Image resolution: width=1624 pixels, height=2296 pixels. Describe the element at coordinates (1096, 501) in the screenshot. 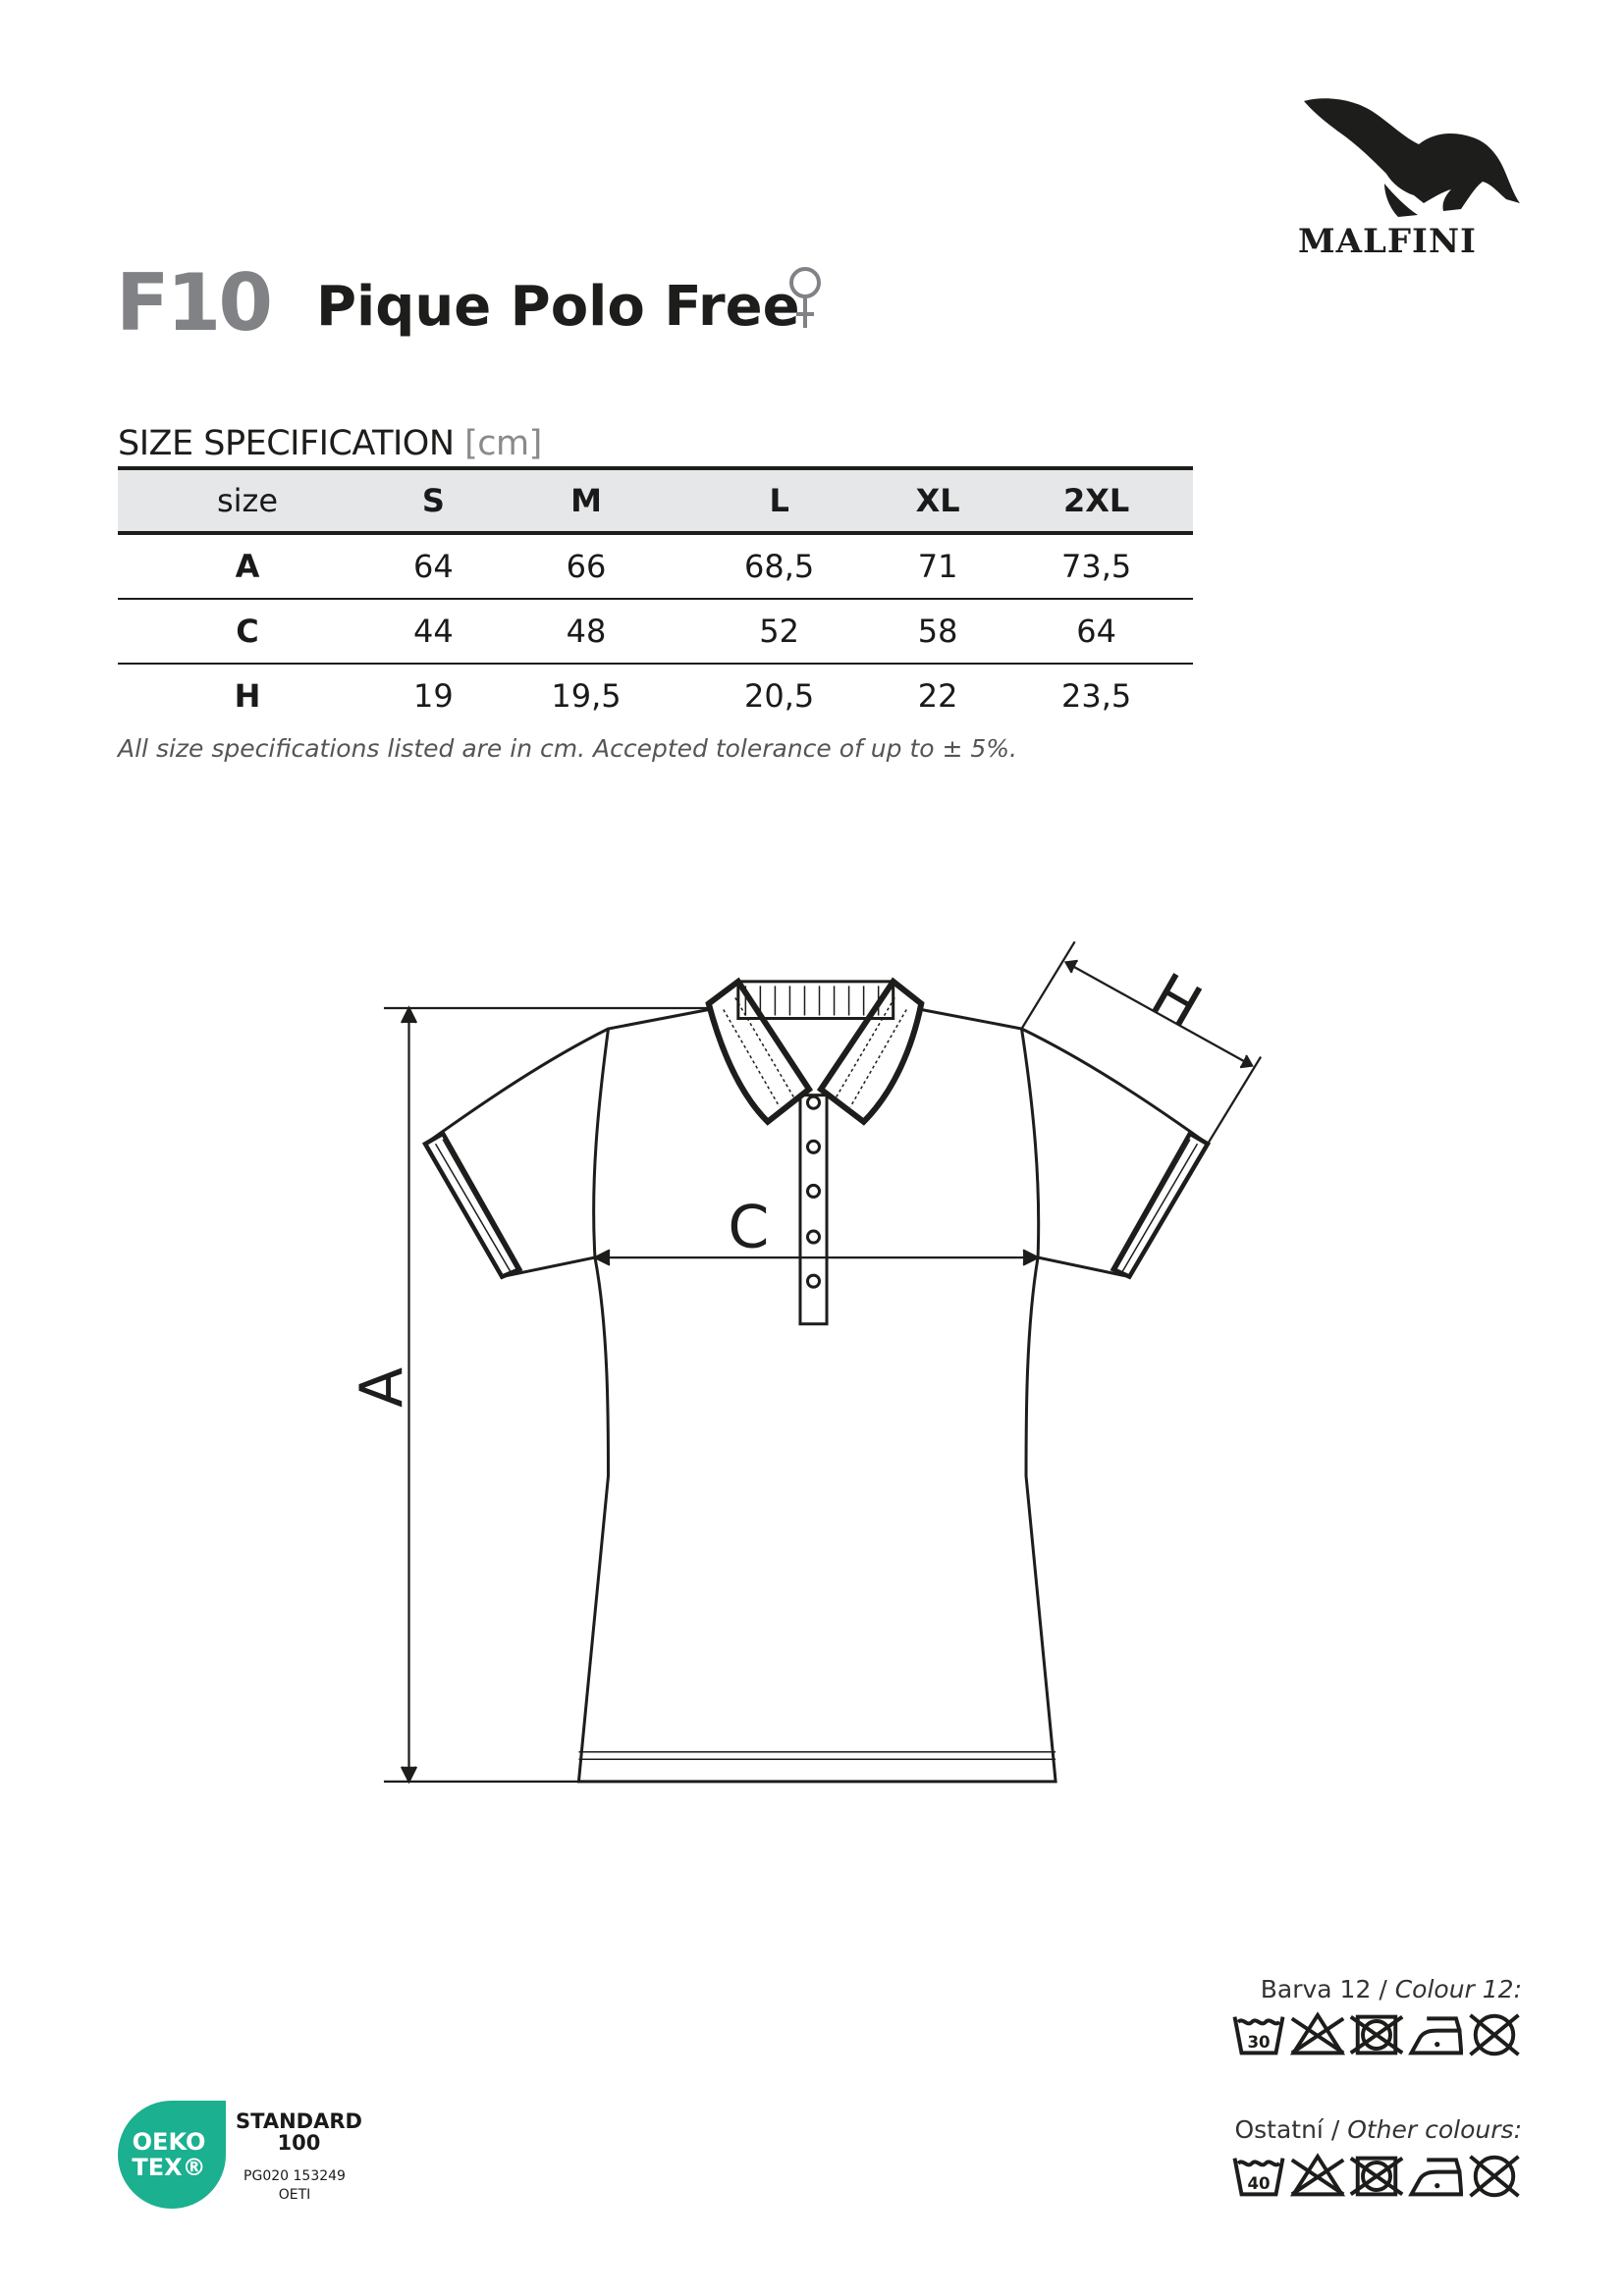

I see `header-cell: 2XL` at that location.